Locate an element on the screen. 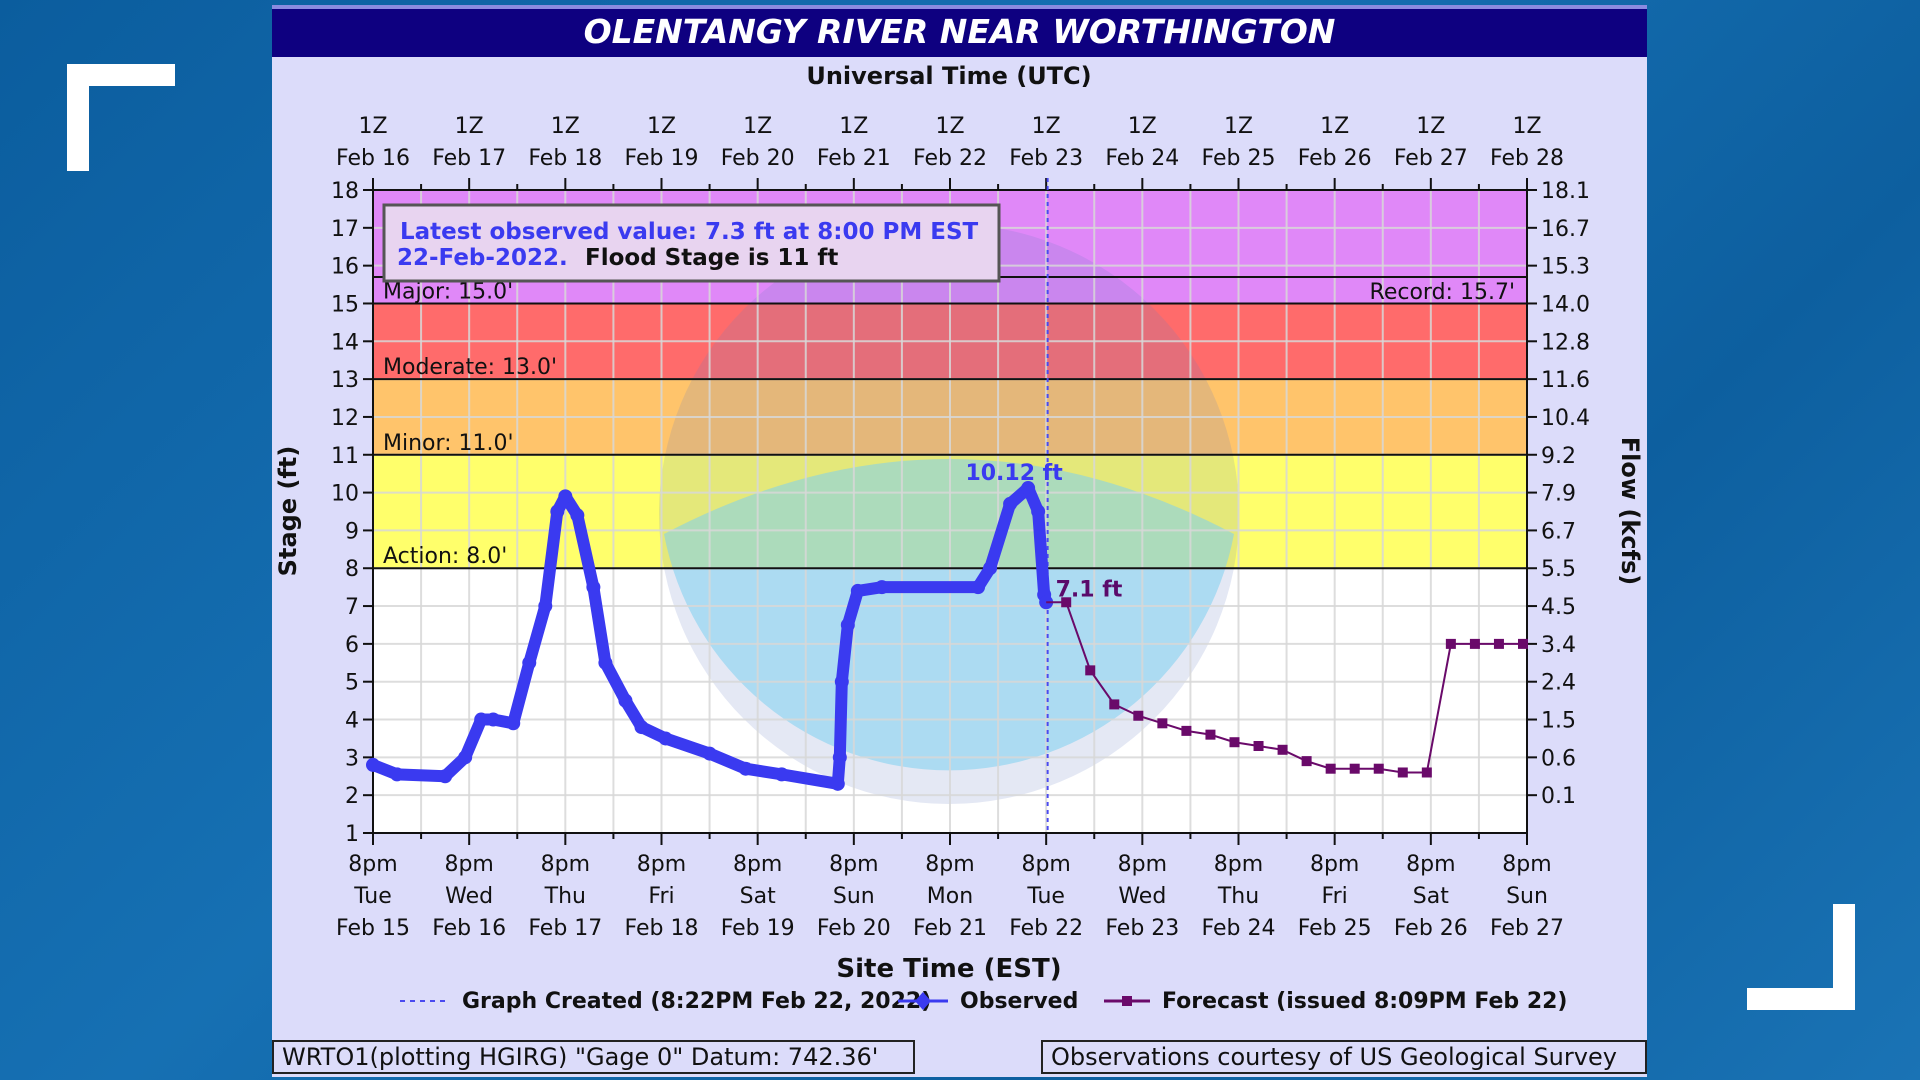 This screenshot has width=1920, height=1080. peak-value-label: 10.12 ft is located at coordinates (1014, 473).